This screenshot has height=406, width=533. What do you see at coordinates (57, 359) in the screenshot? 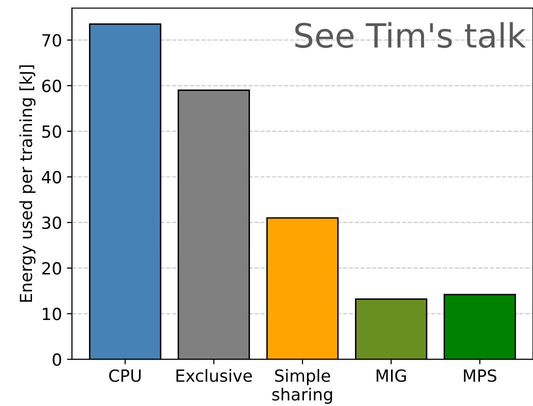
I see `y-tick-label: 0` at bounding box center [57, 359].